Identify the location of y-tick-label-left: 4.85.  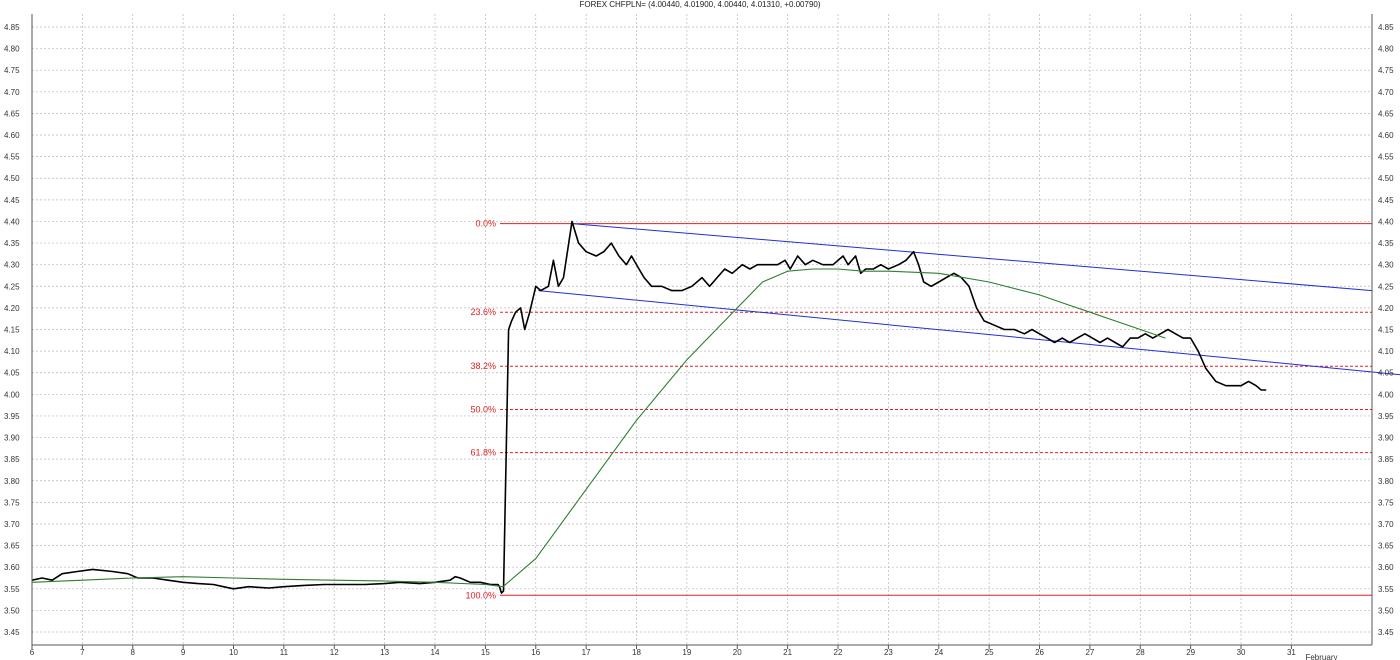
(12, 27).